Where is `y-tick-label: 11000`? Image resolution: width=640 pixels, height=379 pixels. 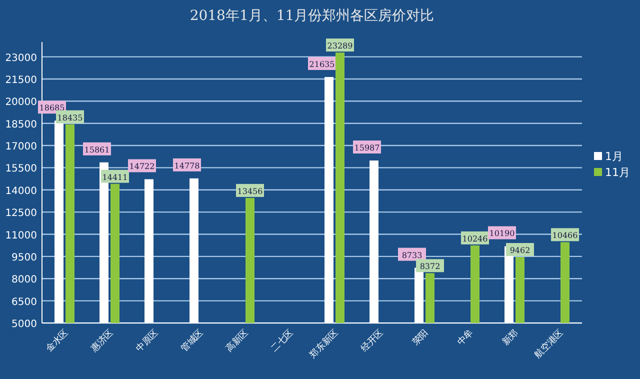
y-tick-label: 11000 is located at coordinates (21, 236).